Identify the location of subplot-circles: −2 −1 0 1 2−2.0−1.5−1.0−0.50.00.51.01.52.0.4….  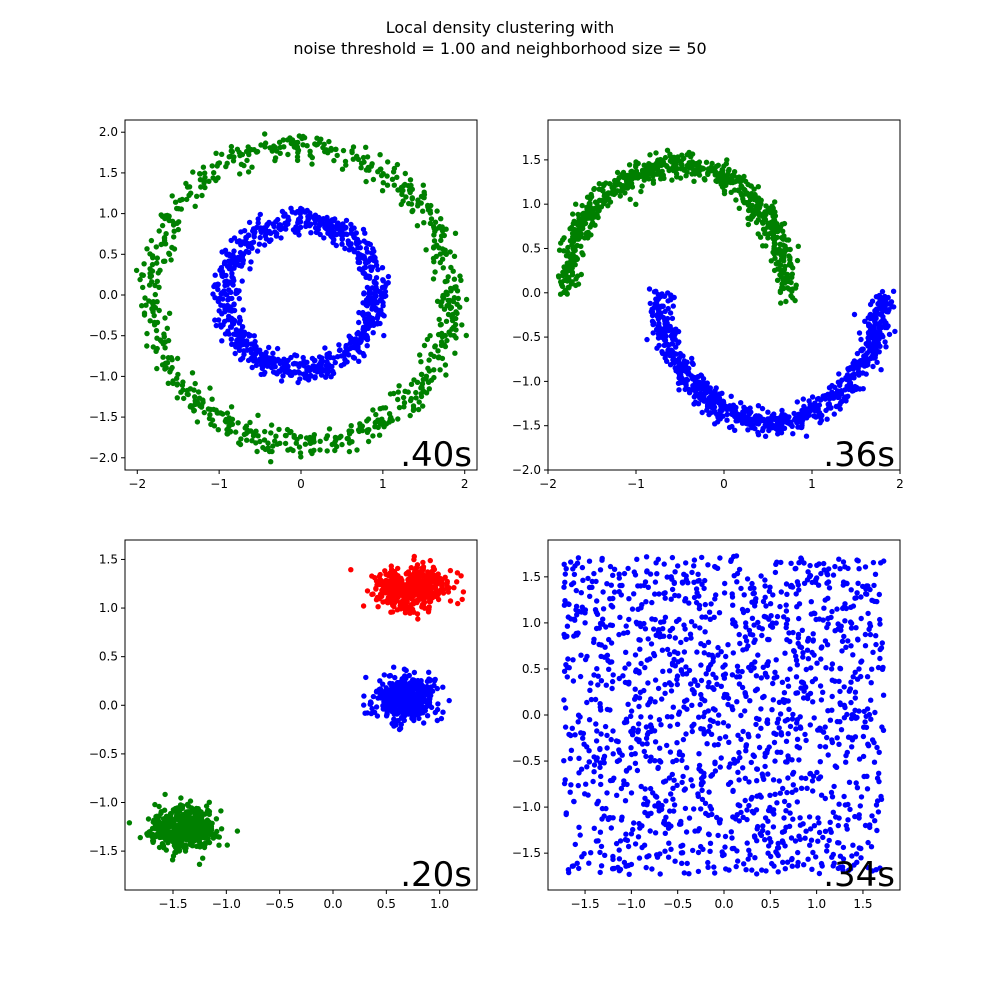
(283, 305).